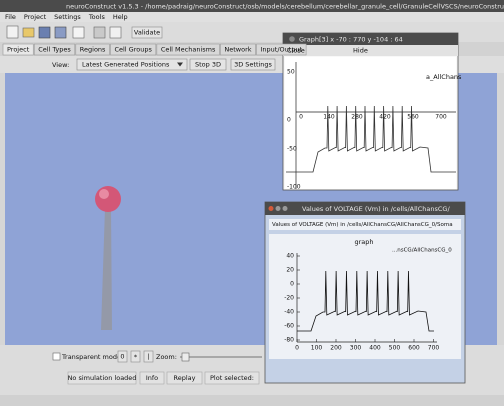  I want to click on bottom-button-label: Info, so click(152, 378).